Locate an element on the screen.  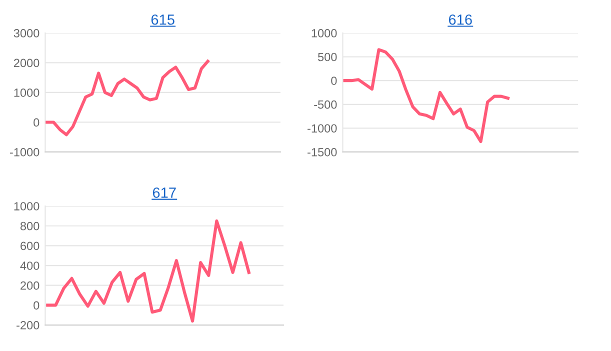
y-tick-label: 2000 is located at coordinates (27, 63).